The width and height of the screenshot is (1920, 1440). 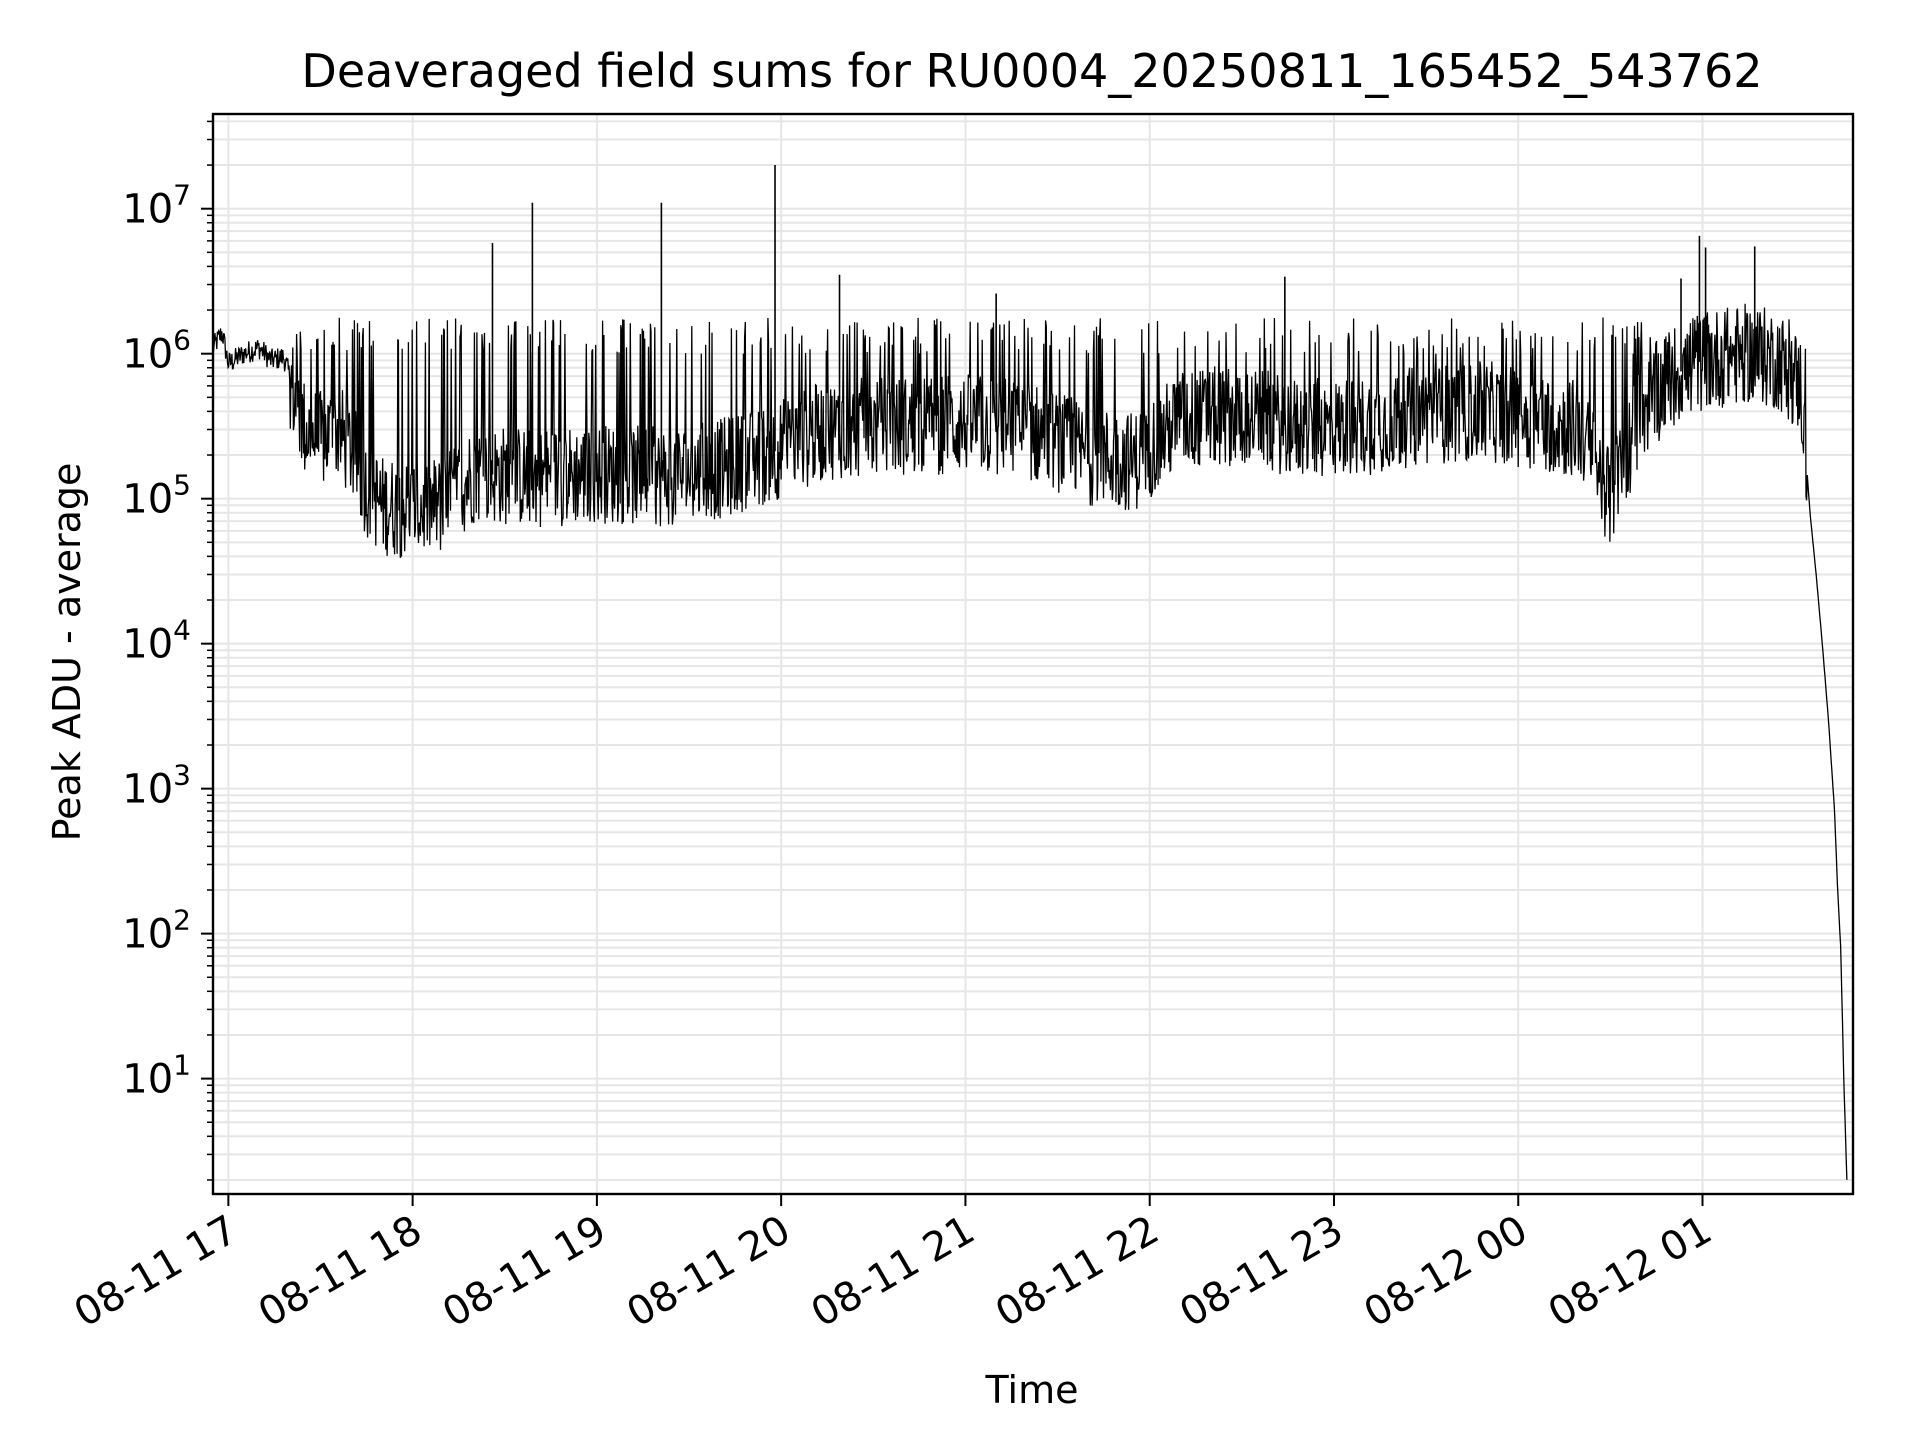 What do you see at coordinates (182, 630) in the screenshot?
I see `y-tick-exponent: 4` at bounding box center [182, 630].